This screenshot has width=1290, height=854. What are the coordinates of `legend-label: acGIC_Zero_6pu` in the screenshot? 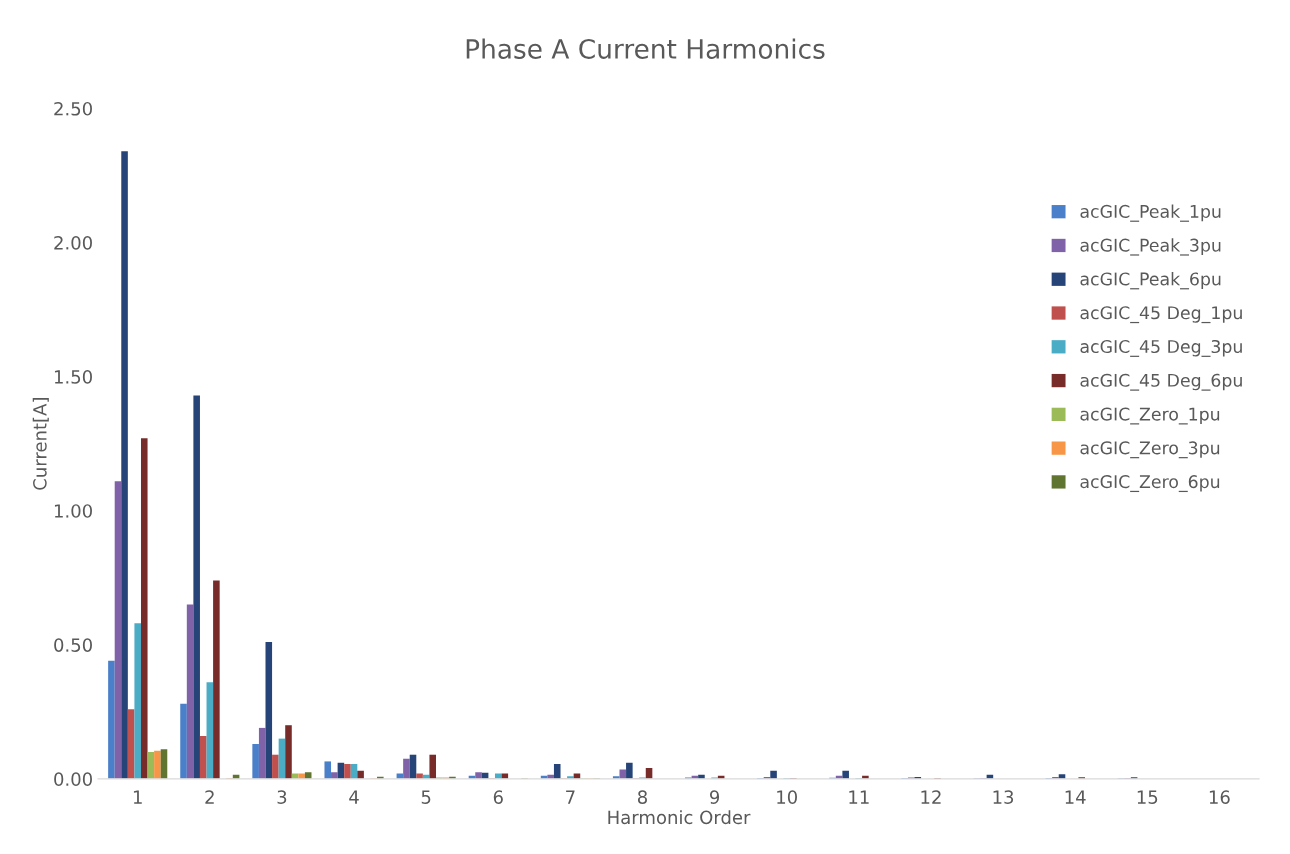 It's located at (1150, 484).